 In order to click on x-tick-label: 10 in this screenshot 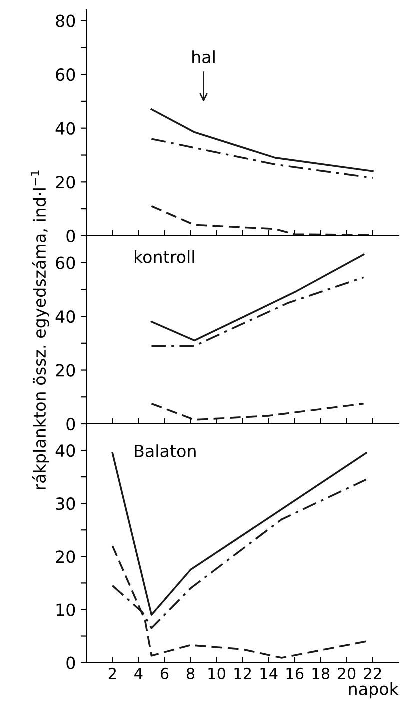, I will do `click(217, 674)`.